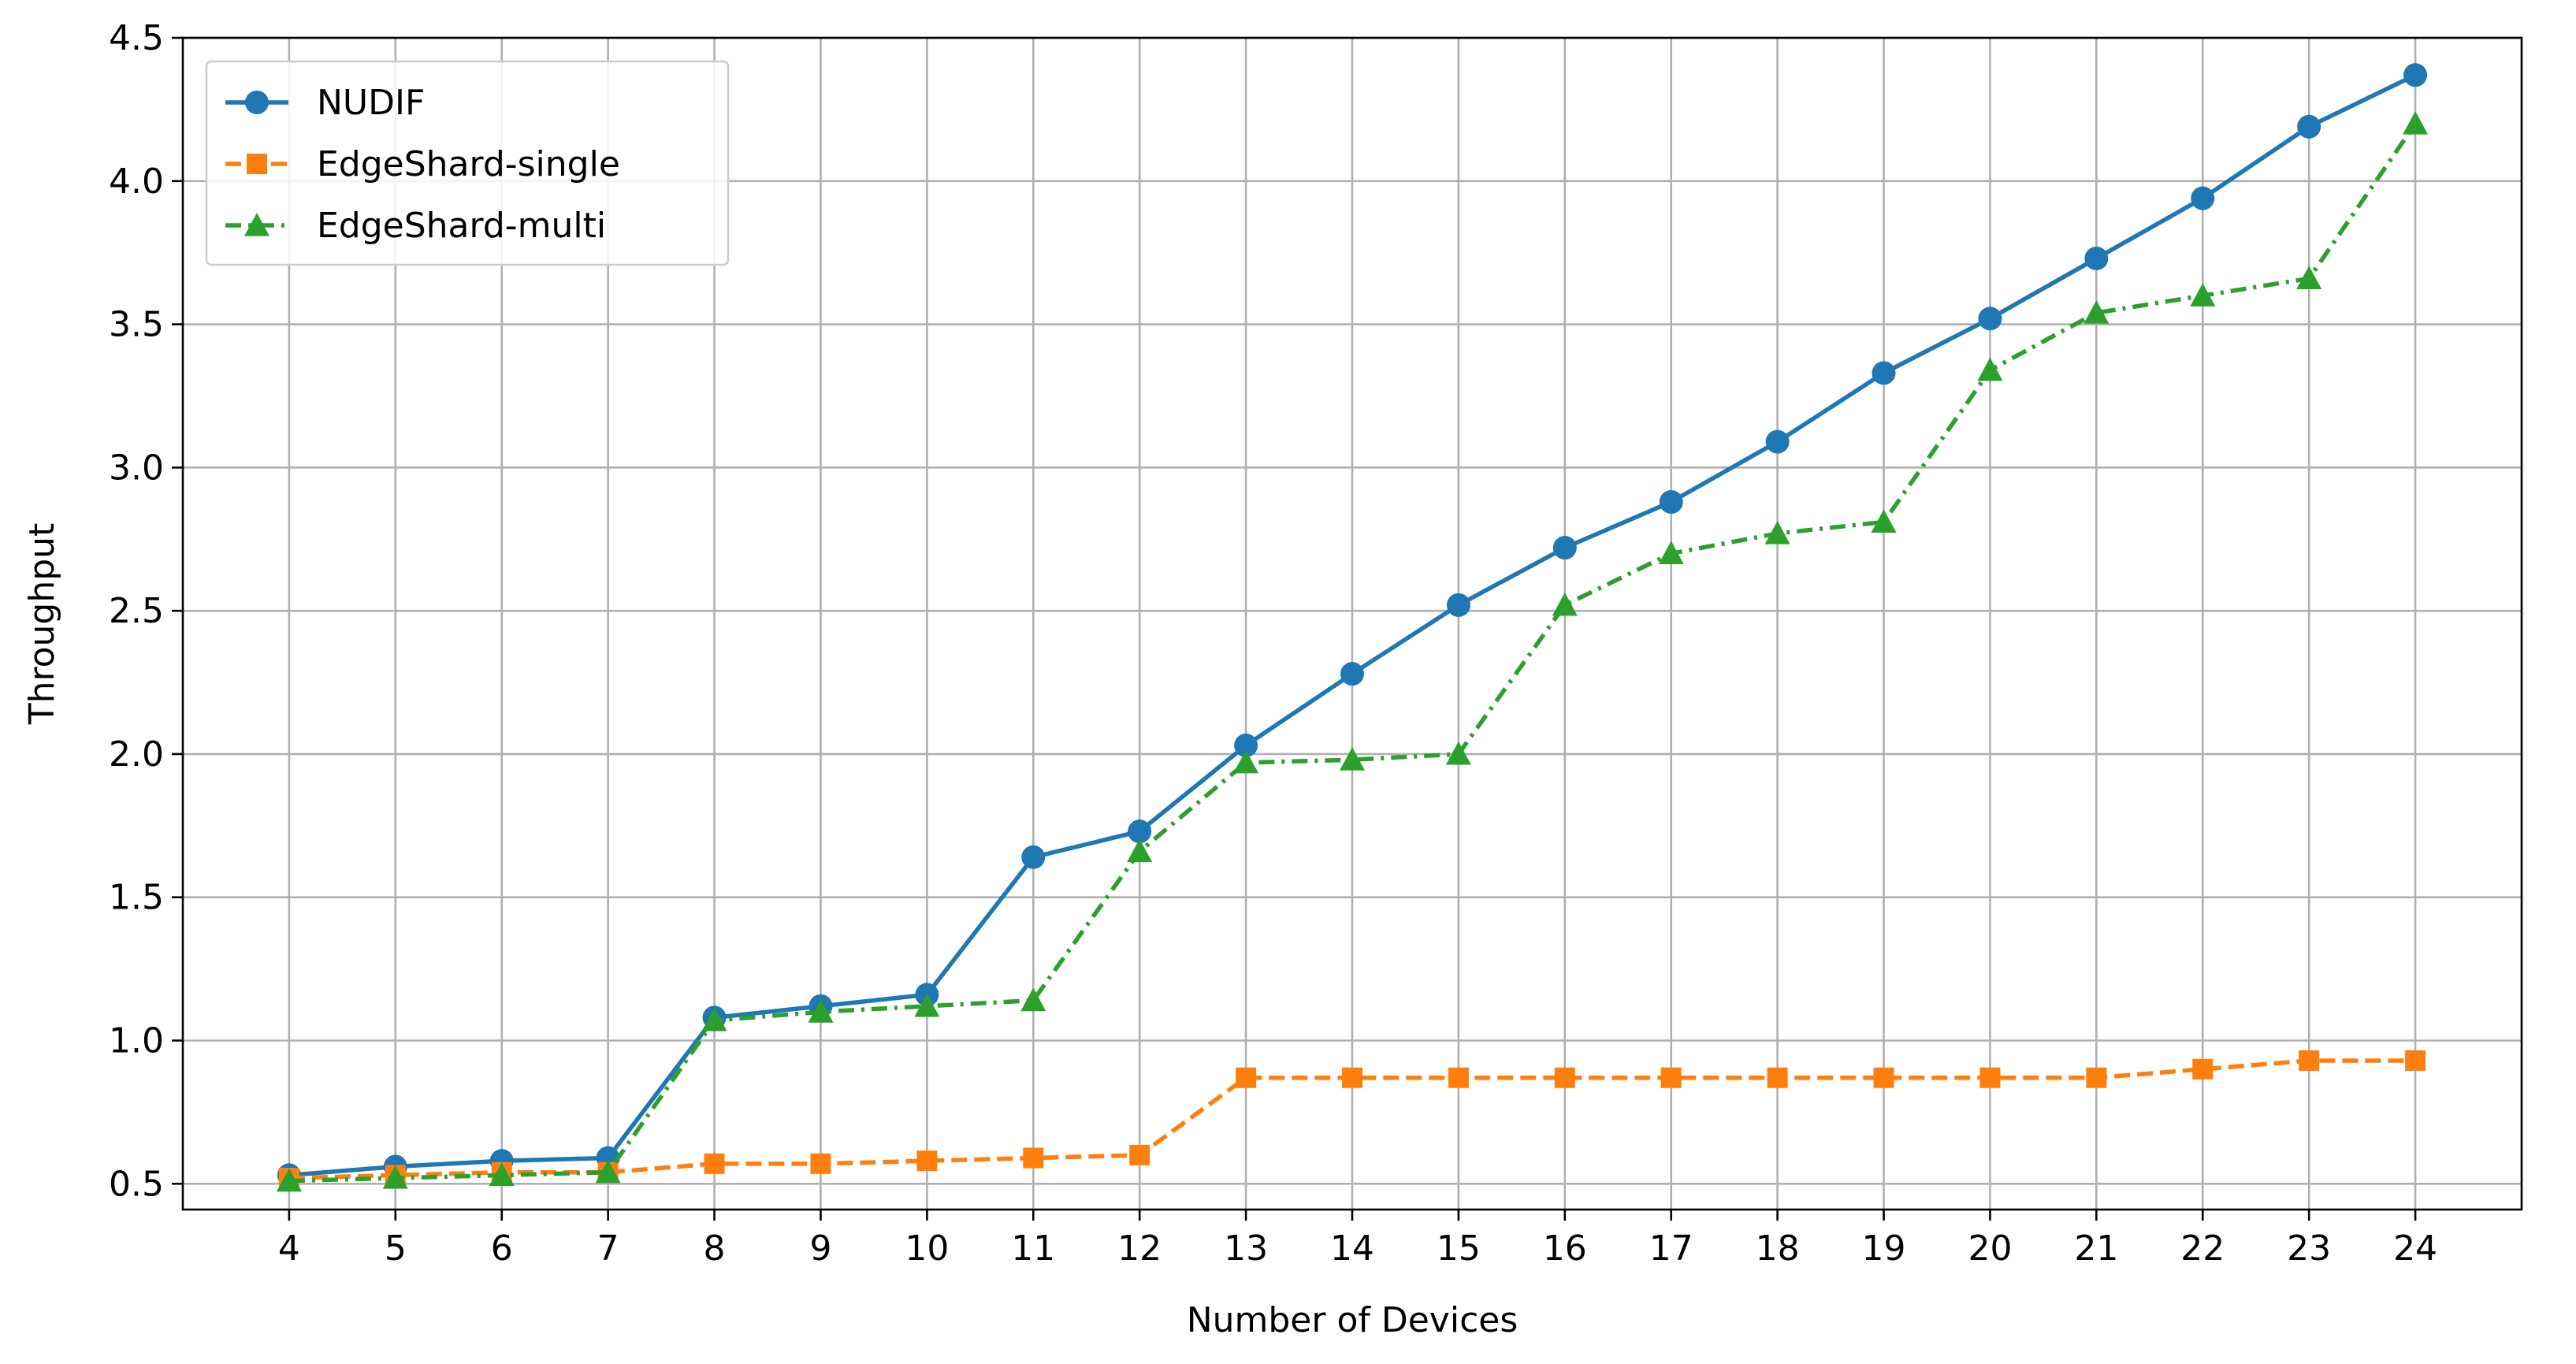 Image resolution: width=2576 pixels, height=1364 pixels. Describe the element at coordinates (136, 611) in the screenshot. I see `y-tick-label: 2.5` at that location.